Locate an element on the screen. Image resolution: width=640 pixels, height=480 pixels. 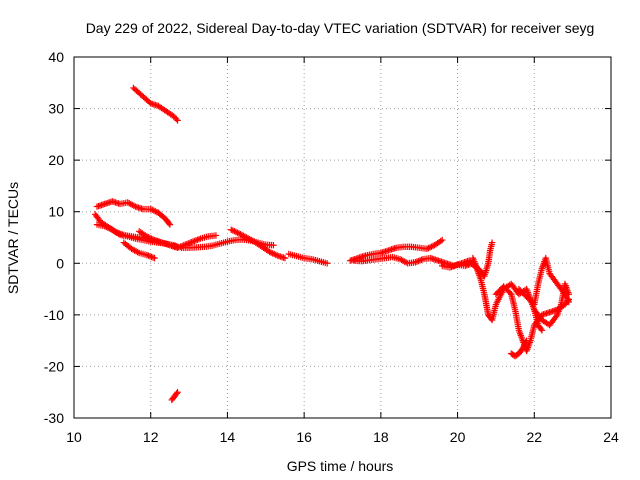
y-tick-label: 30 is located at coordinates (56, 109).